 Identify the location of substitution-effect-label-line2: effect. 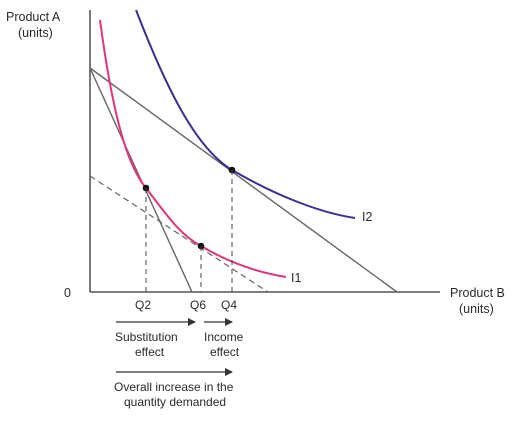
(150, 352).